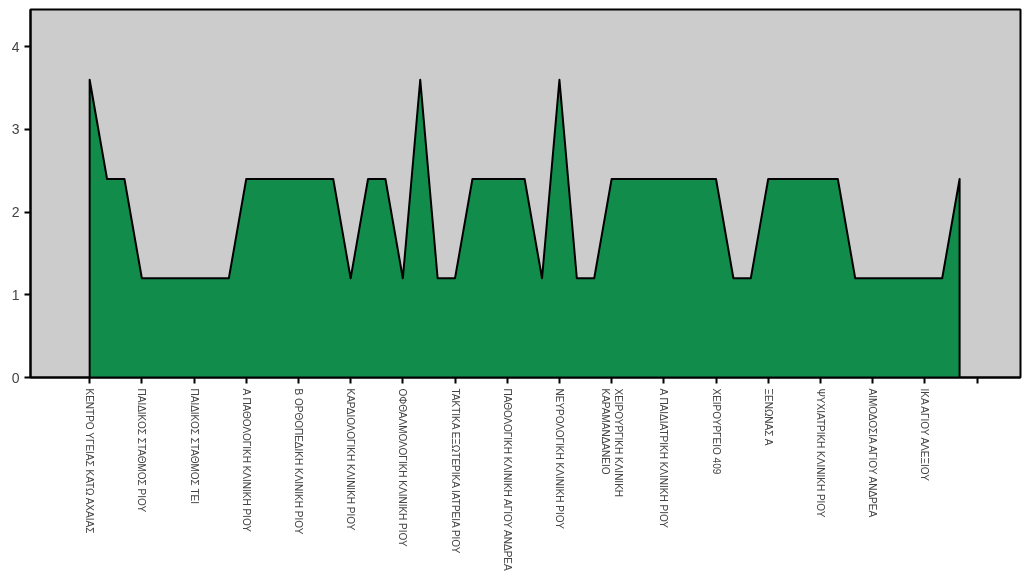 The image size is (1025, 575). Describe the element at coordinates (873, 453) in the screenshot. I see `x-tick-label: ΑΙΜΟΔΟΣΙΑ ΑΓΙΟΥ ΑΝΔΡΕΑ` at that location.